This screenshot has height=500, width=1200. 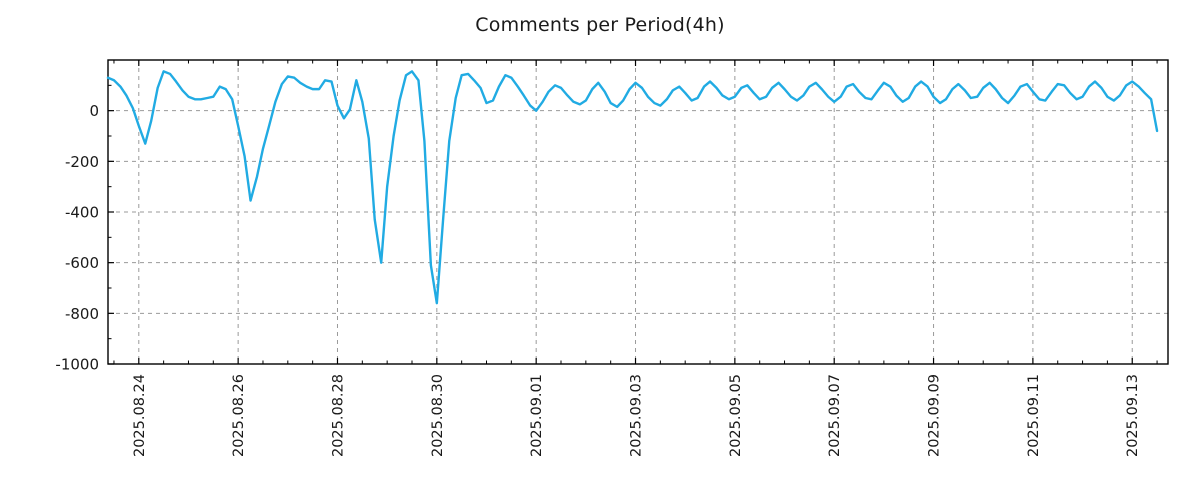 I want to click on x-tick-label: 2025.09.07, so click(x=835, y=415).